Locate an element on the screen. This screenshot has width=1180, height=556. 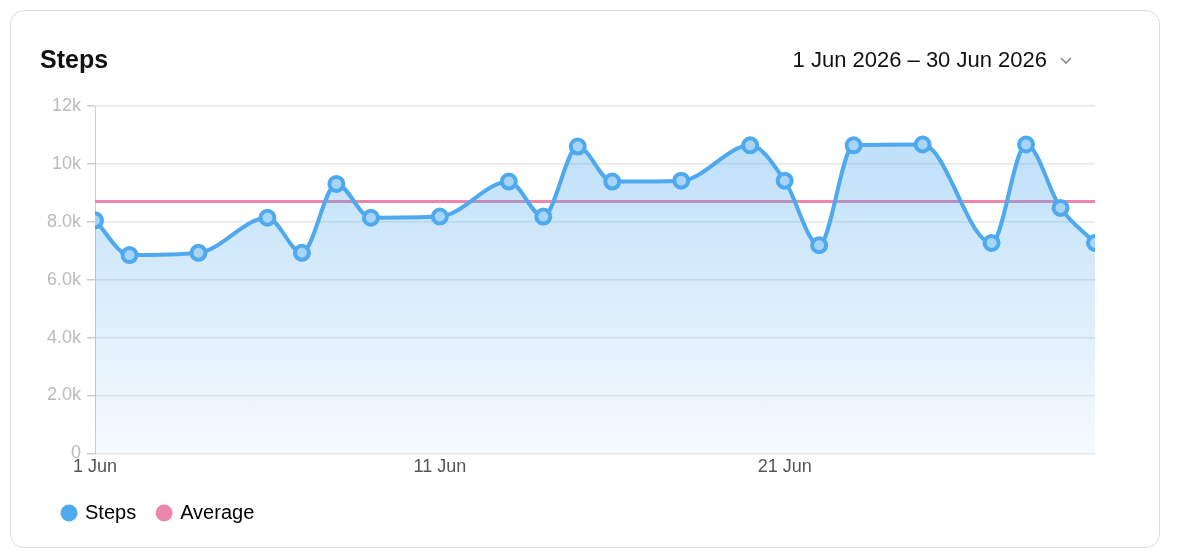
legend-label: Steps is located at coordinates (111, 511).